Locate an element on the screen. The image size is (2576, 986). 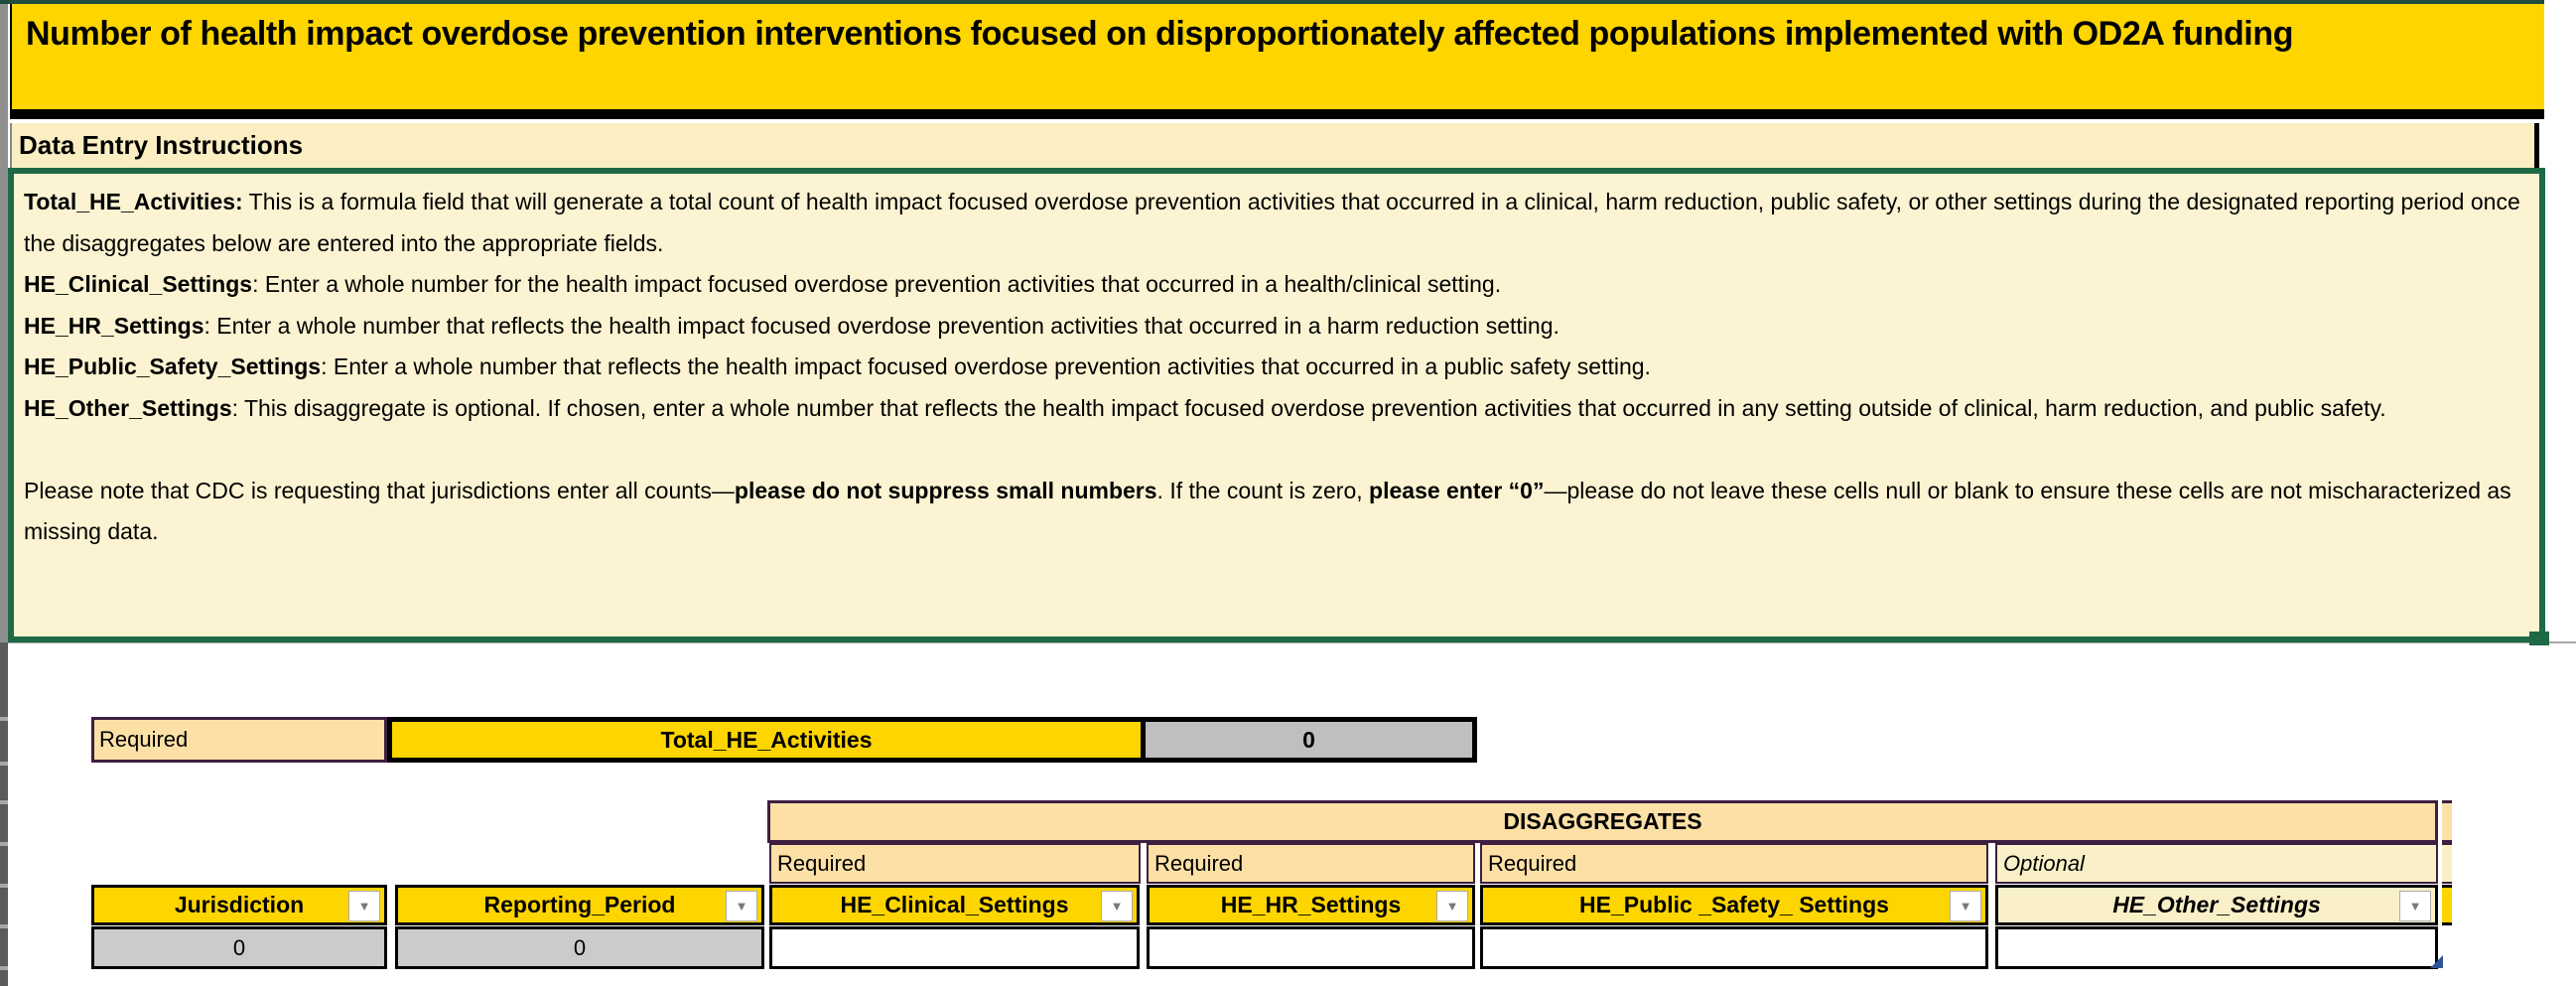
instruction-text-run: HE_Other_Settings is located at coordinates (128, 407).